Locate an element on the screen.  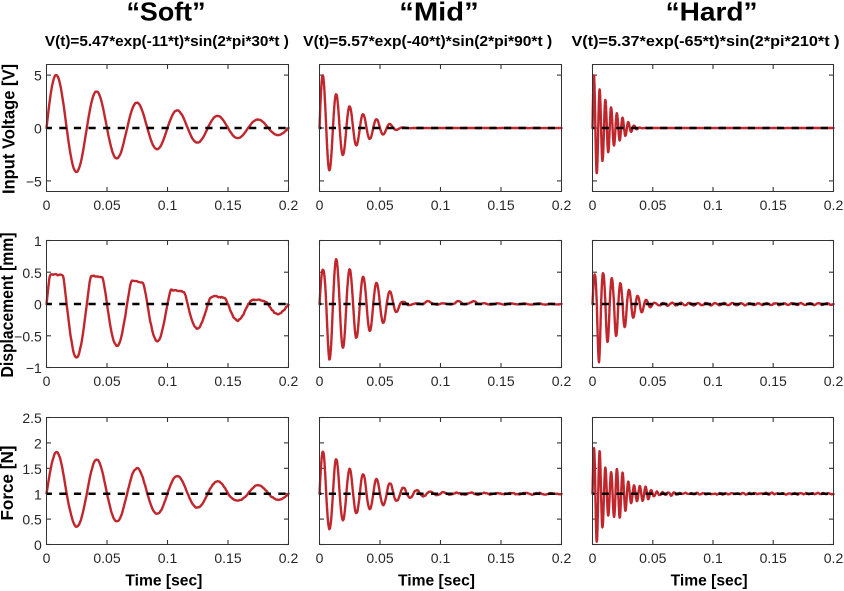
svg-text: −5 is located at coordinates (34, 182).